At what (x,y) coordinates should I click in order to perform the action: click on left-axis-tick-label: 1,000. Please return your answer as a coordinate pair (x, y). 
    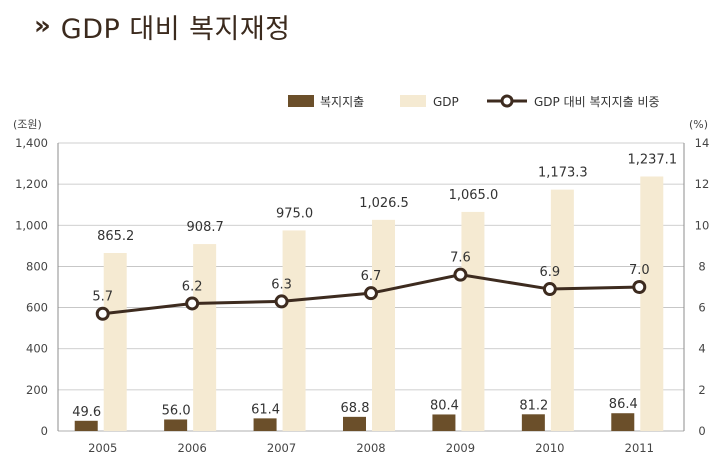
    Looking at the image, I should click on (31, 225).